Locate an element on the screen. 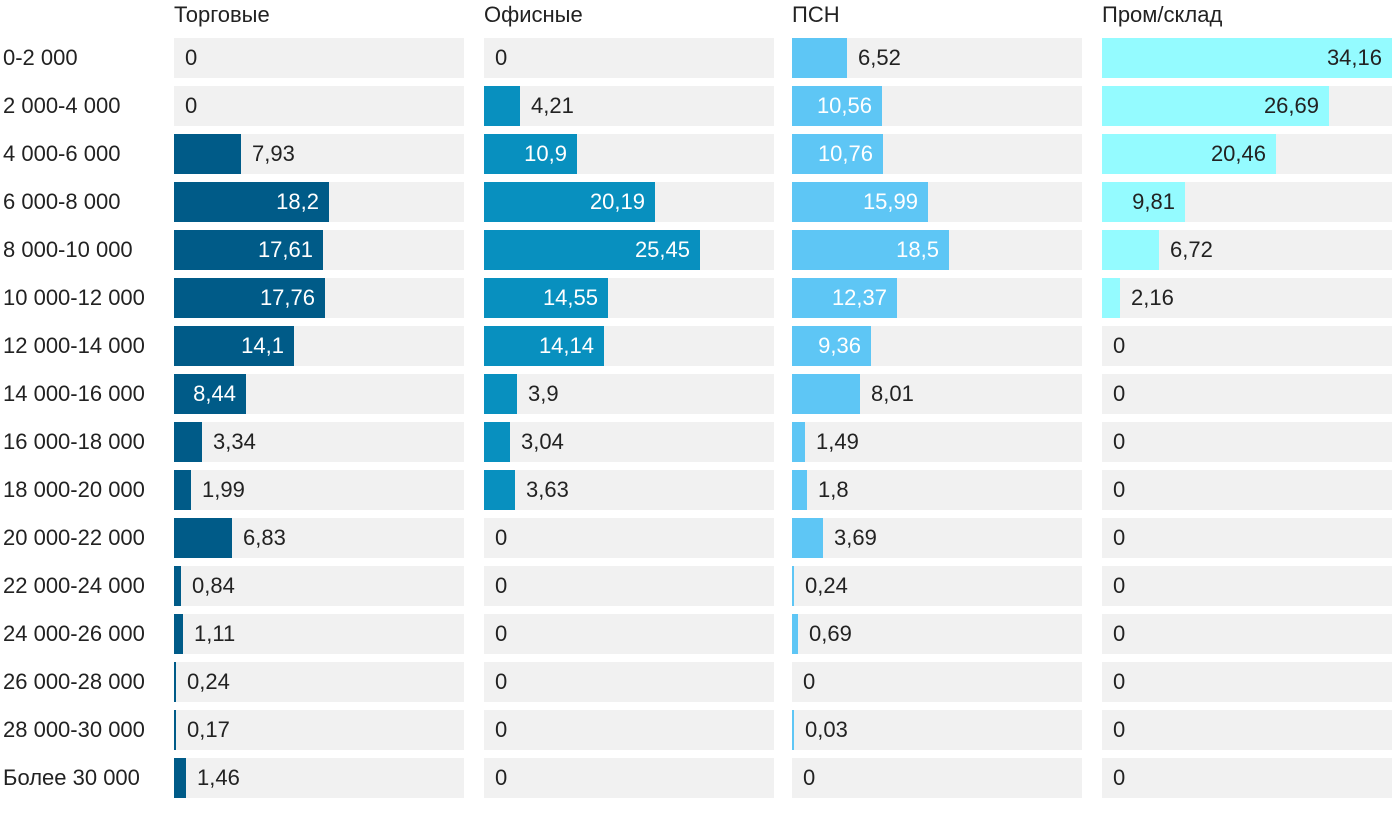 This screenshot has height=814, width=1400. bar-track: 10,56 is located at coordinates (937, 106).